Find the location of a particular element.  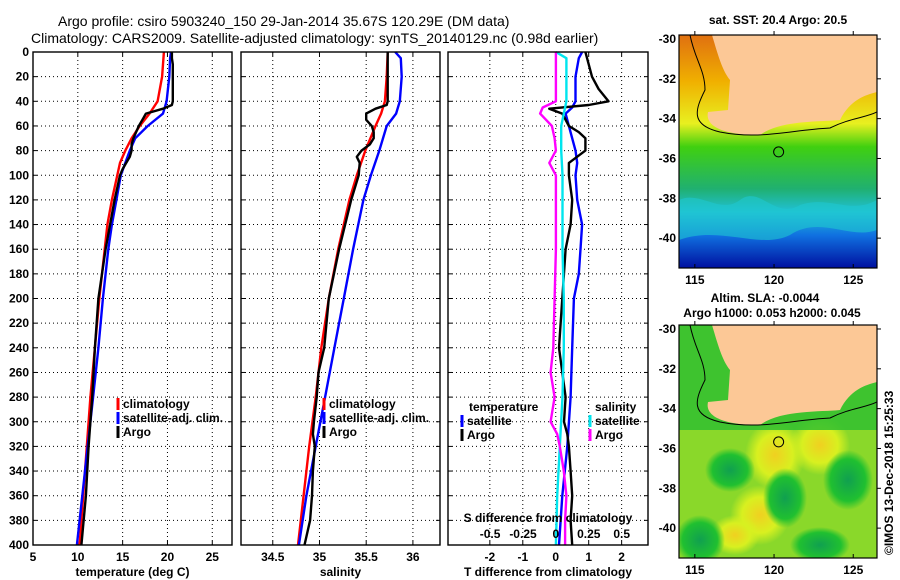

series-line-argo is located at coordinates (346, 299).